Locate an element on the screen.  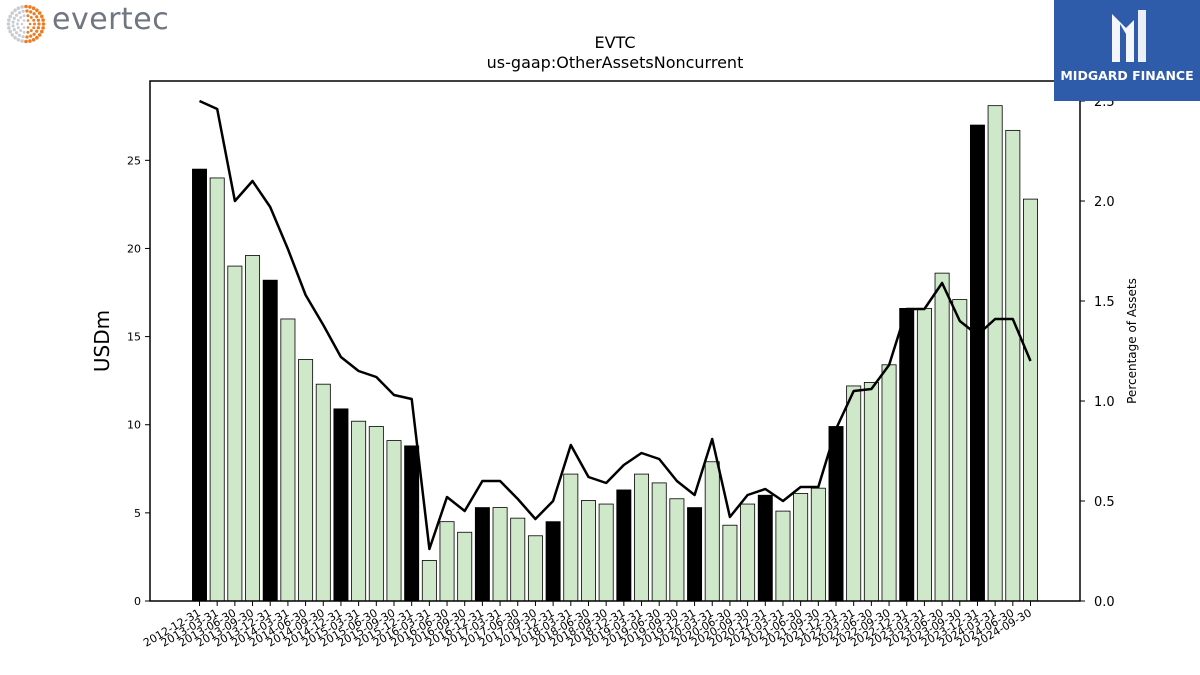
y2-tick-label: 1.5 is located at coordinates (1104, 302).